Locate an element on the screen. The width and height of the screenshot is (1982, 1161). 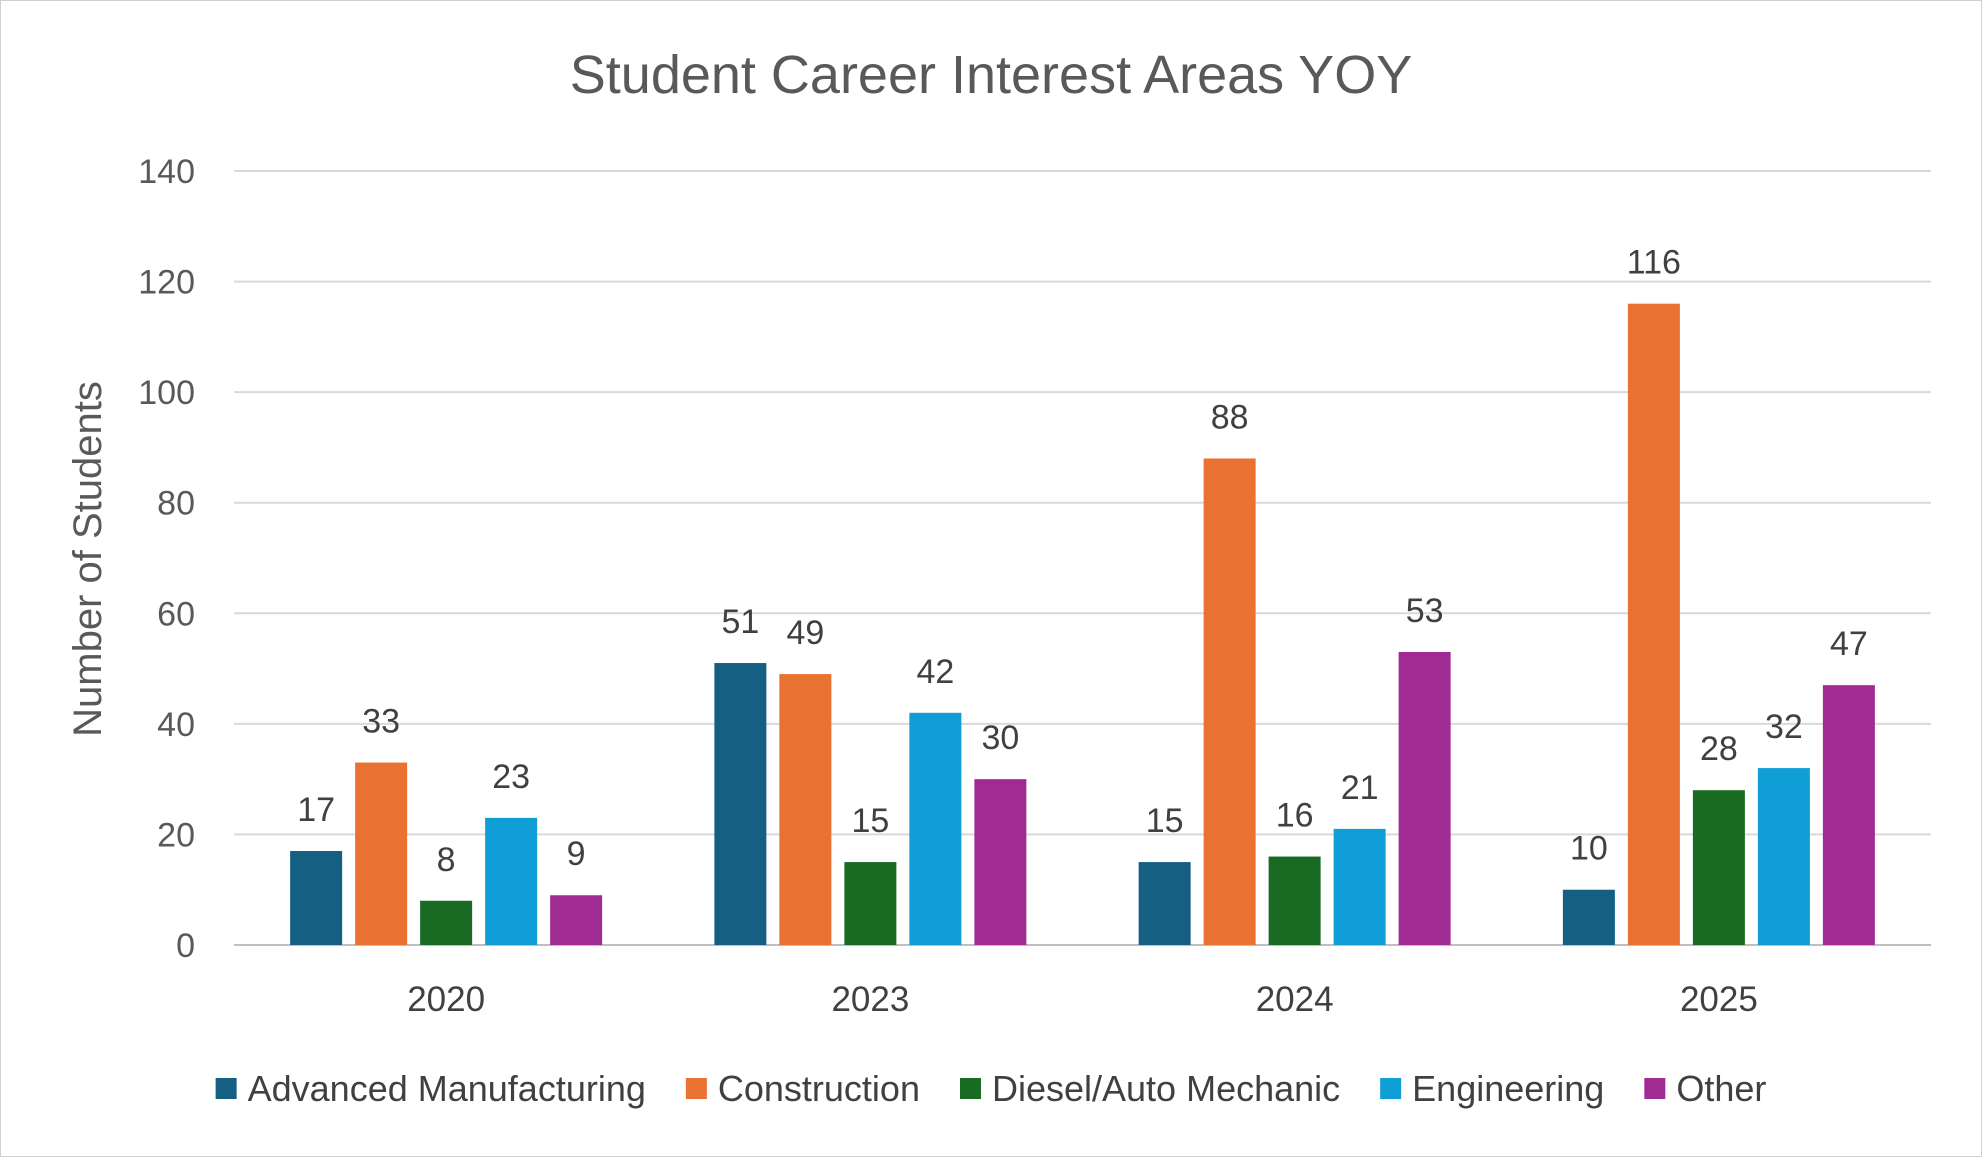
data-label: 8 is located at coordinates (446, 860).